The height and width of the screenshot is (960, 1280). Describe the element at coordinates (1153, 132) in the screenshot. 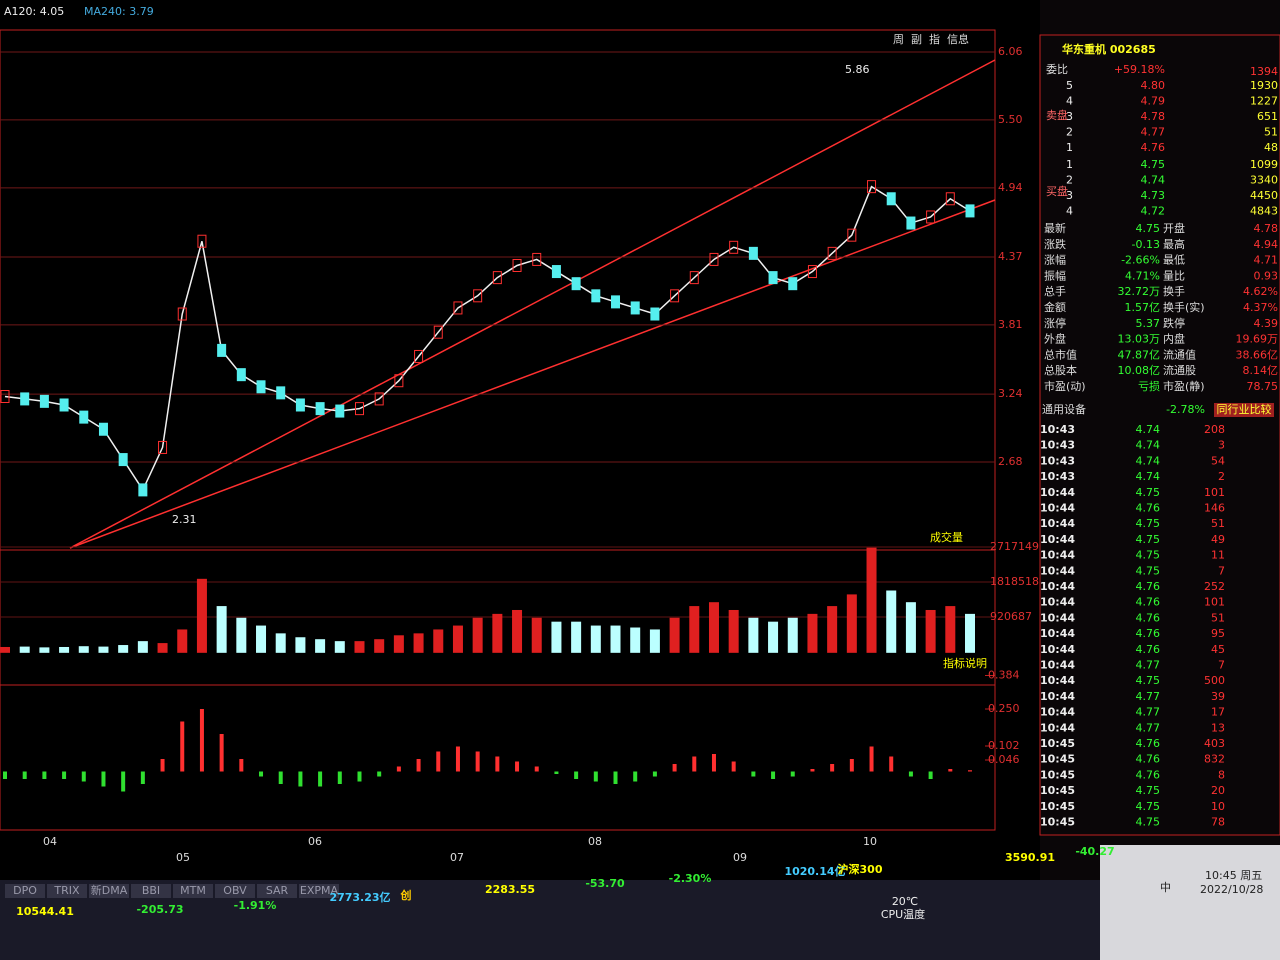

I see `price: 4.77` at that location.